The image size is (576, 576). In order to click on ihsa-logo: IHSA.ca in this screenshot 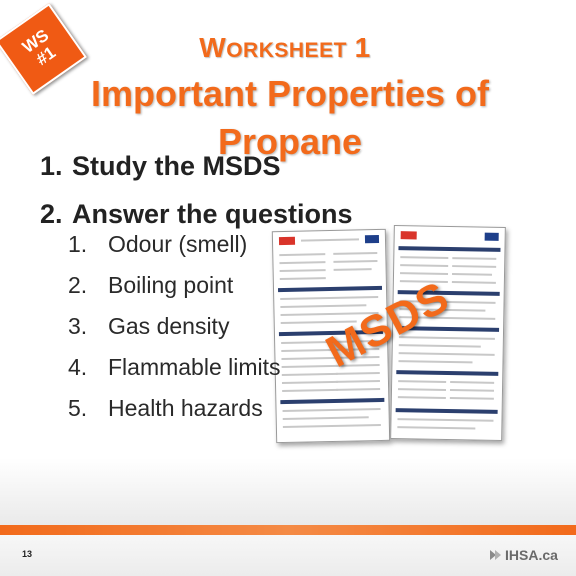, I will do `click(528, 555)`.